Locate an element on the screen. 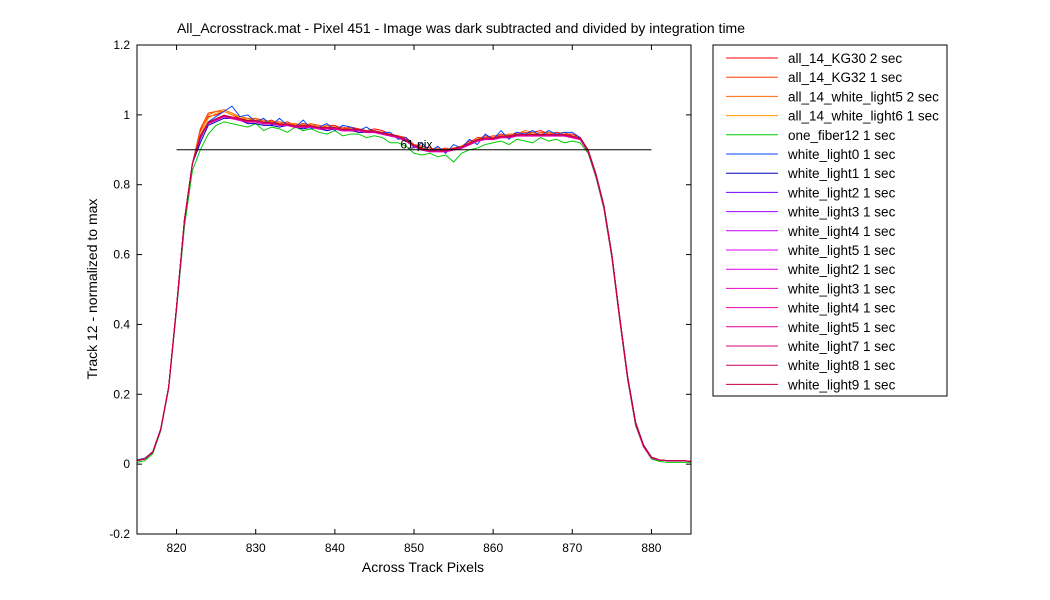 The height and width of the screenshot is (600, 1050). legend-item-12: white_light3 1 sec is located at coordinates (811, 288).